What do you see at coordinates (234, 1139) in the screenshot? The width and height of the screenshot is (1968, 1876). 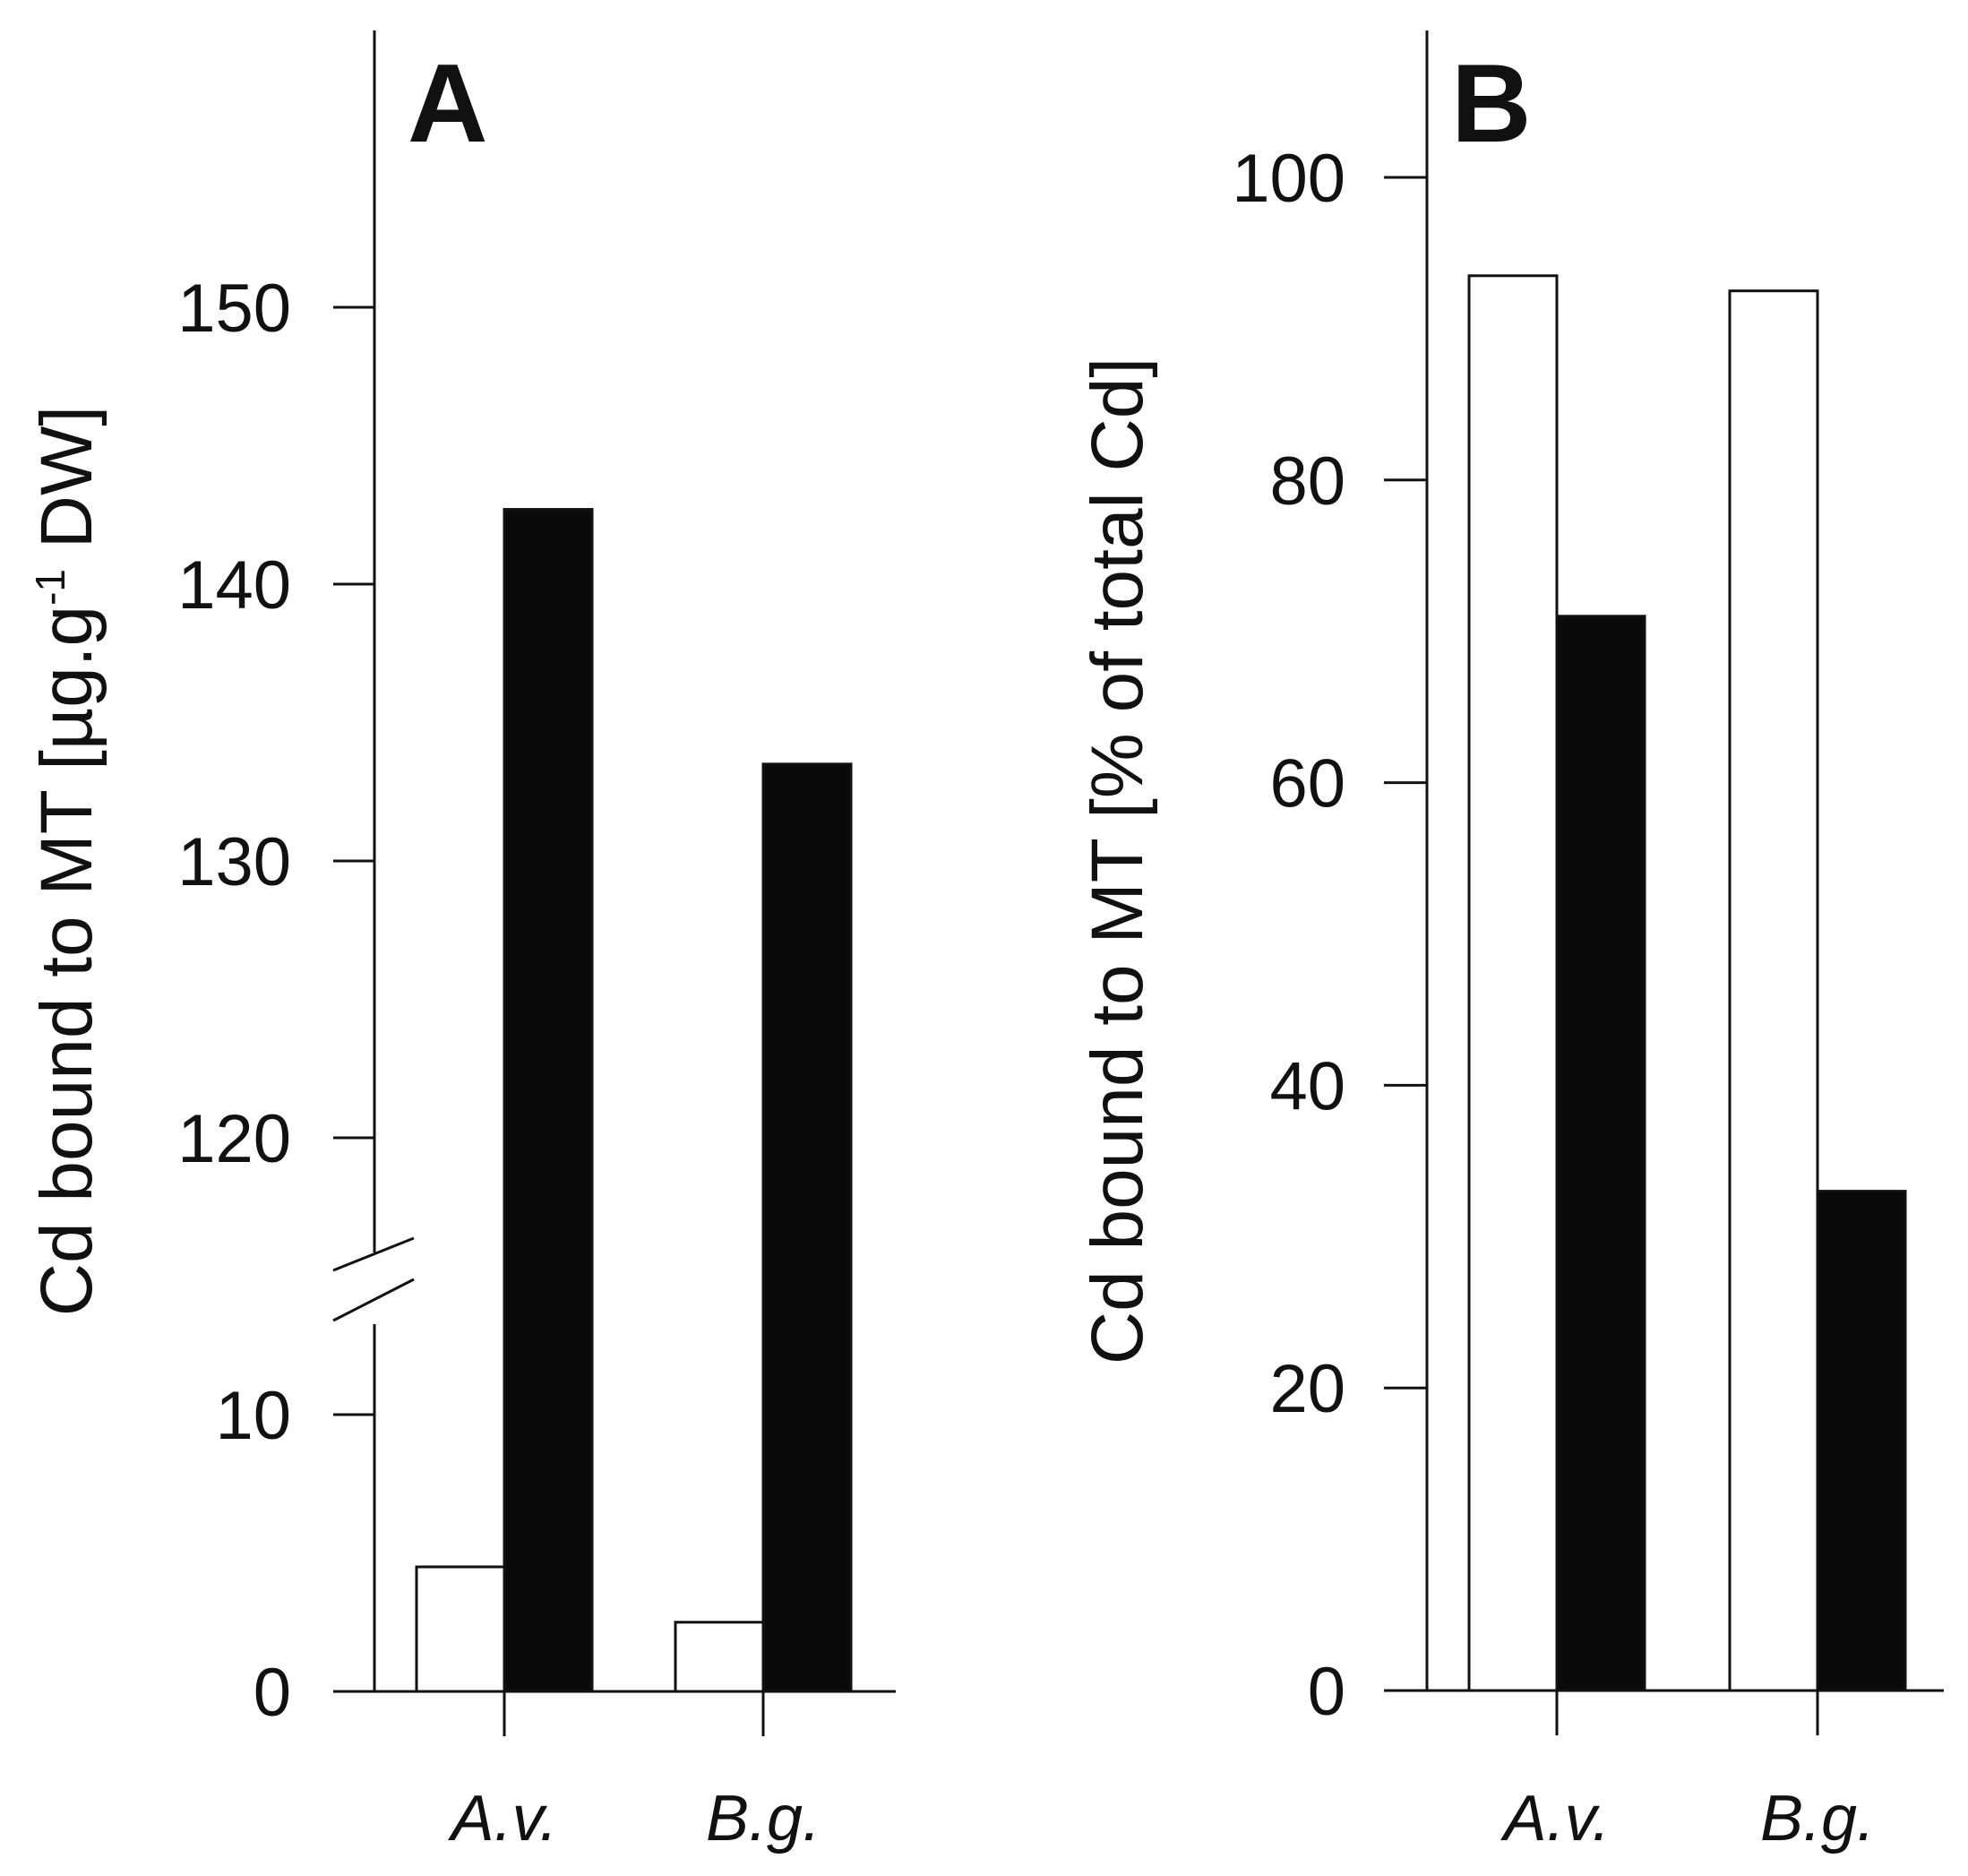 I see `y-tick-label-120: 120` at bounding box center [234, 1139].